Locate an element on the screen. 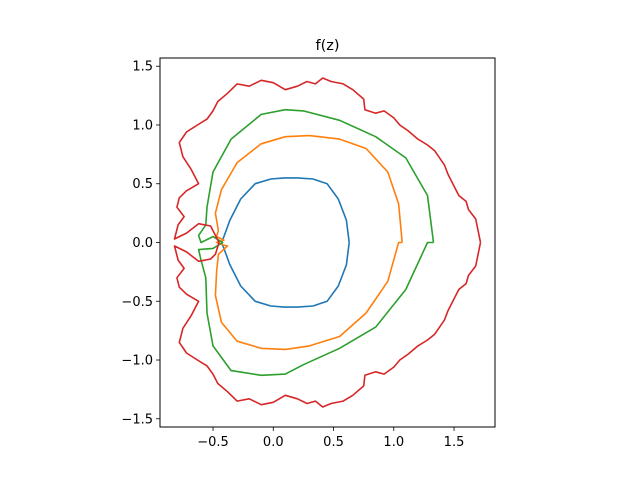 Image resolution: width=640 pixels, height=480 pixels. x-tick-label: 0.0 is located at coordinates (273, 442).